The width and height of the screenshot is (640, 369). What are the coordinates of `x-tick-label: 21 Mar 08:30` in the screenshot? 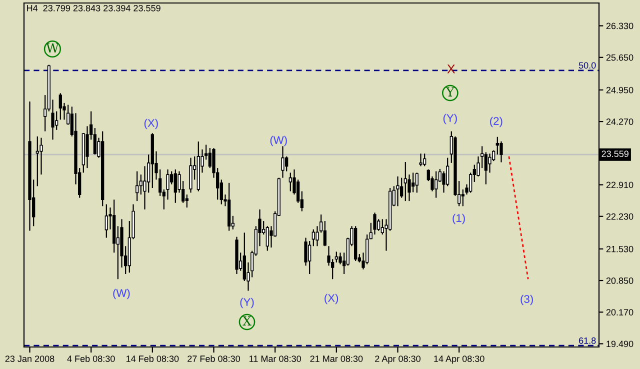 It's located at (336, 359).